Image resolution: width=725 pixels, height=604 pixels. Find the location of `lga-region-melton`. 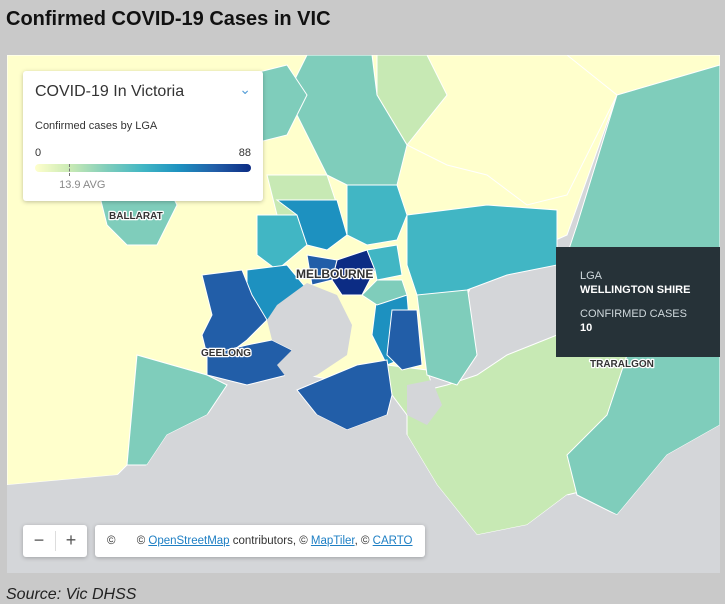

lga-region-melton is located at coordinates (282, 242).